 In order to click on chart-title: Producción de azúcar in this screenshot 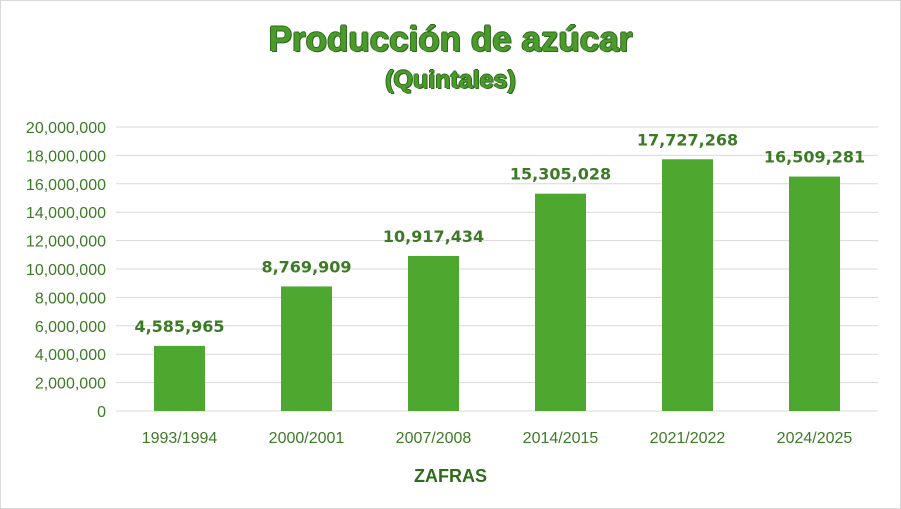, I will do `click(450, 39)`.